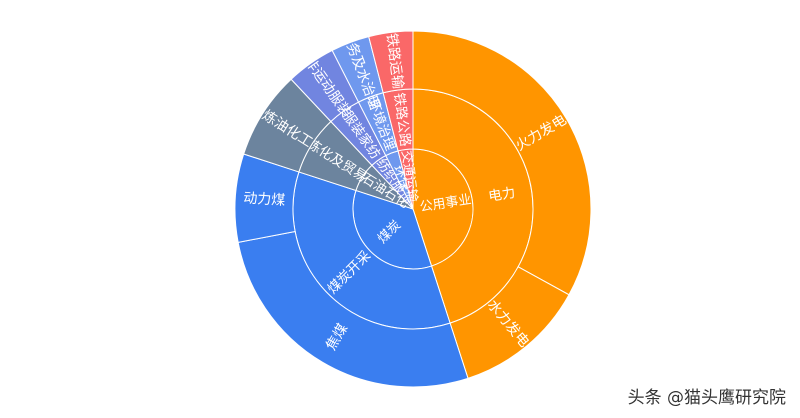 The width and height of the screenshot is (800, 418). What do you see at coordinates (409, 176) in the screenshot?
I see `ring1-label-5: 交通运输` at bounding box center [409, 176].